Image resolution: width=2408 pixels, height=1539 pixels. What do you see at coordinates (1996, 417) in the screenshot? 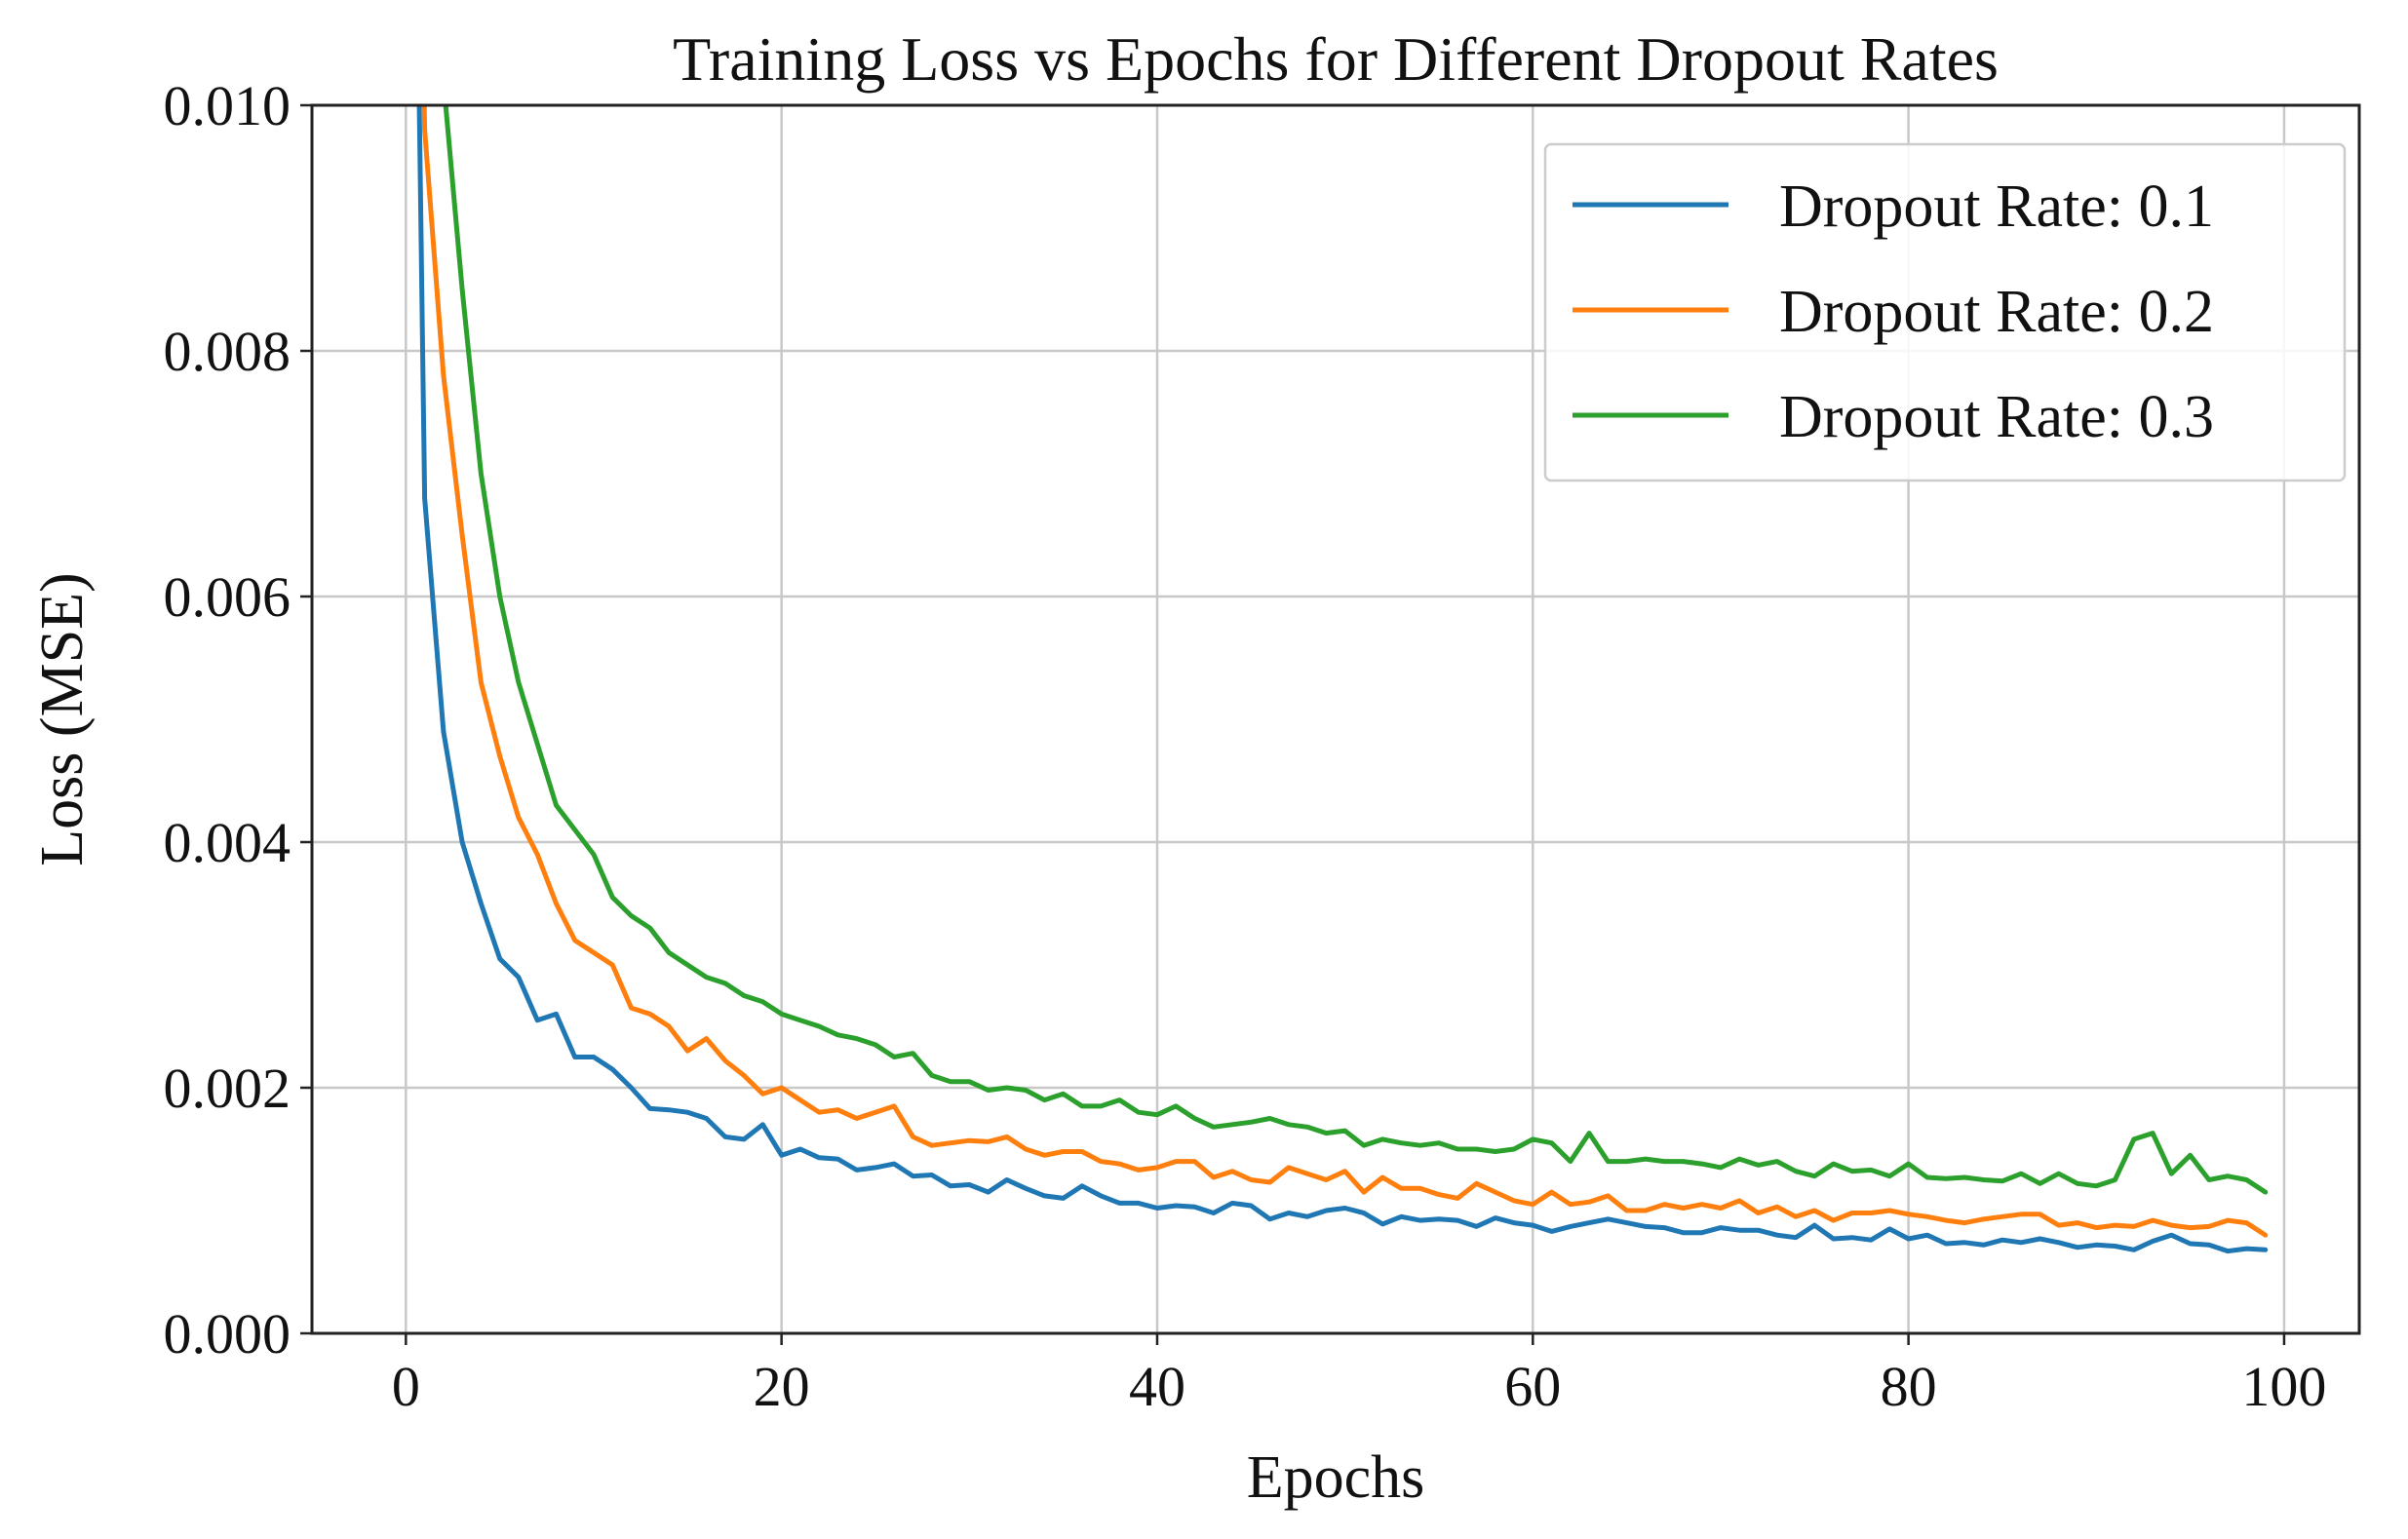
I see `legend-label: Dropout Rate: 0.3` at bounding box center [1996, 417].